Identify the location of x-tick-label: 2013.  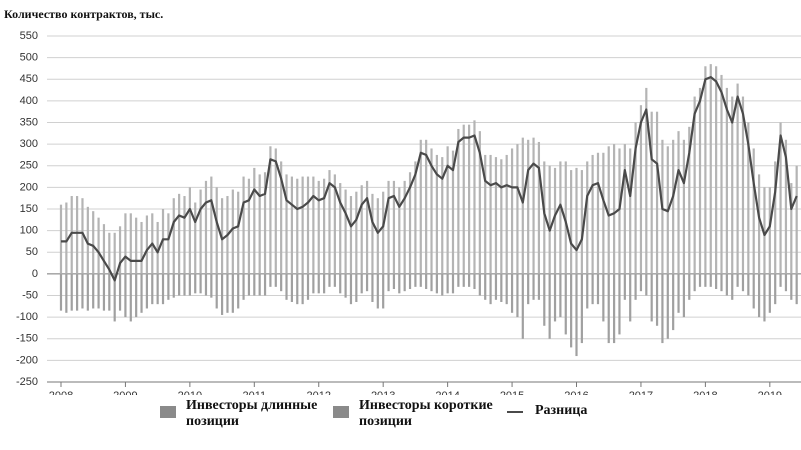
(383, 392).